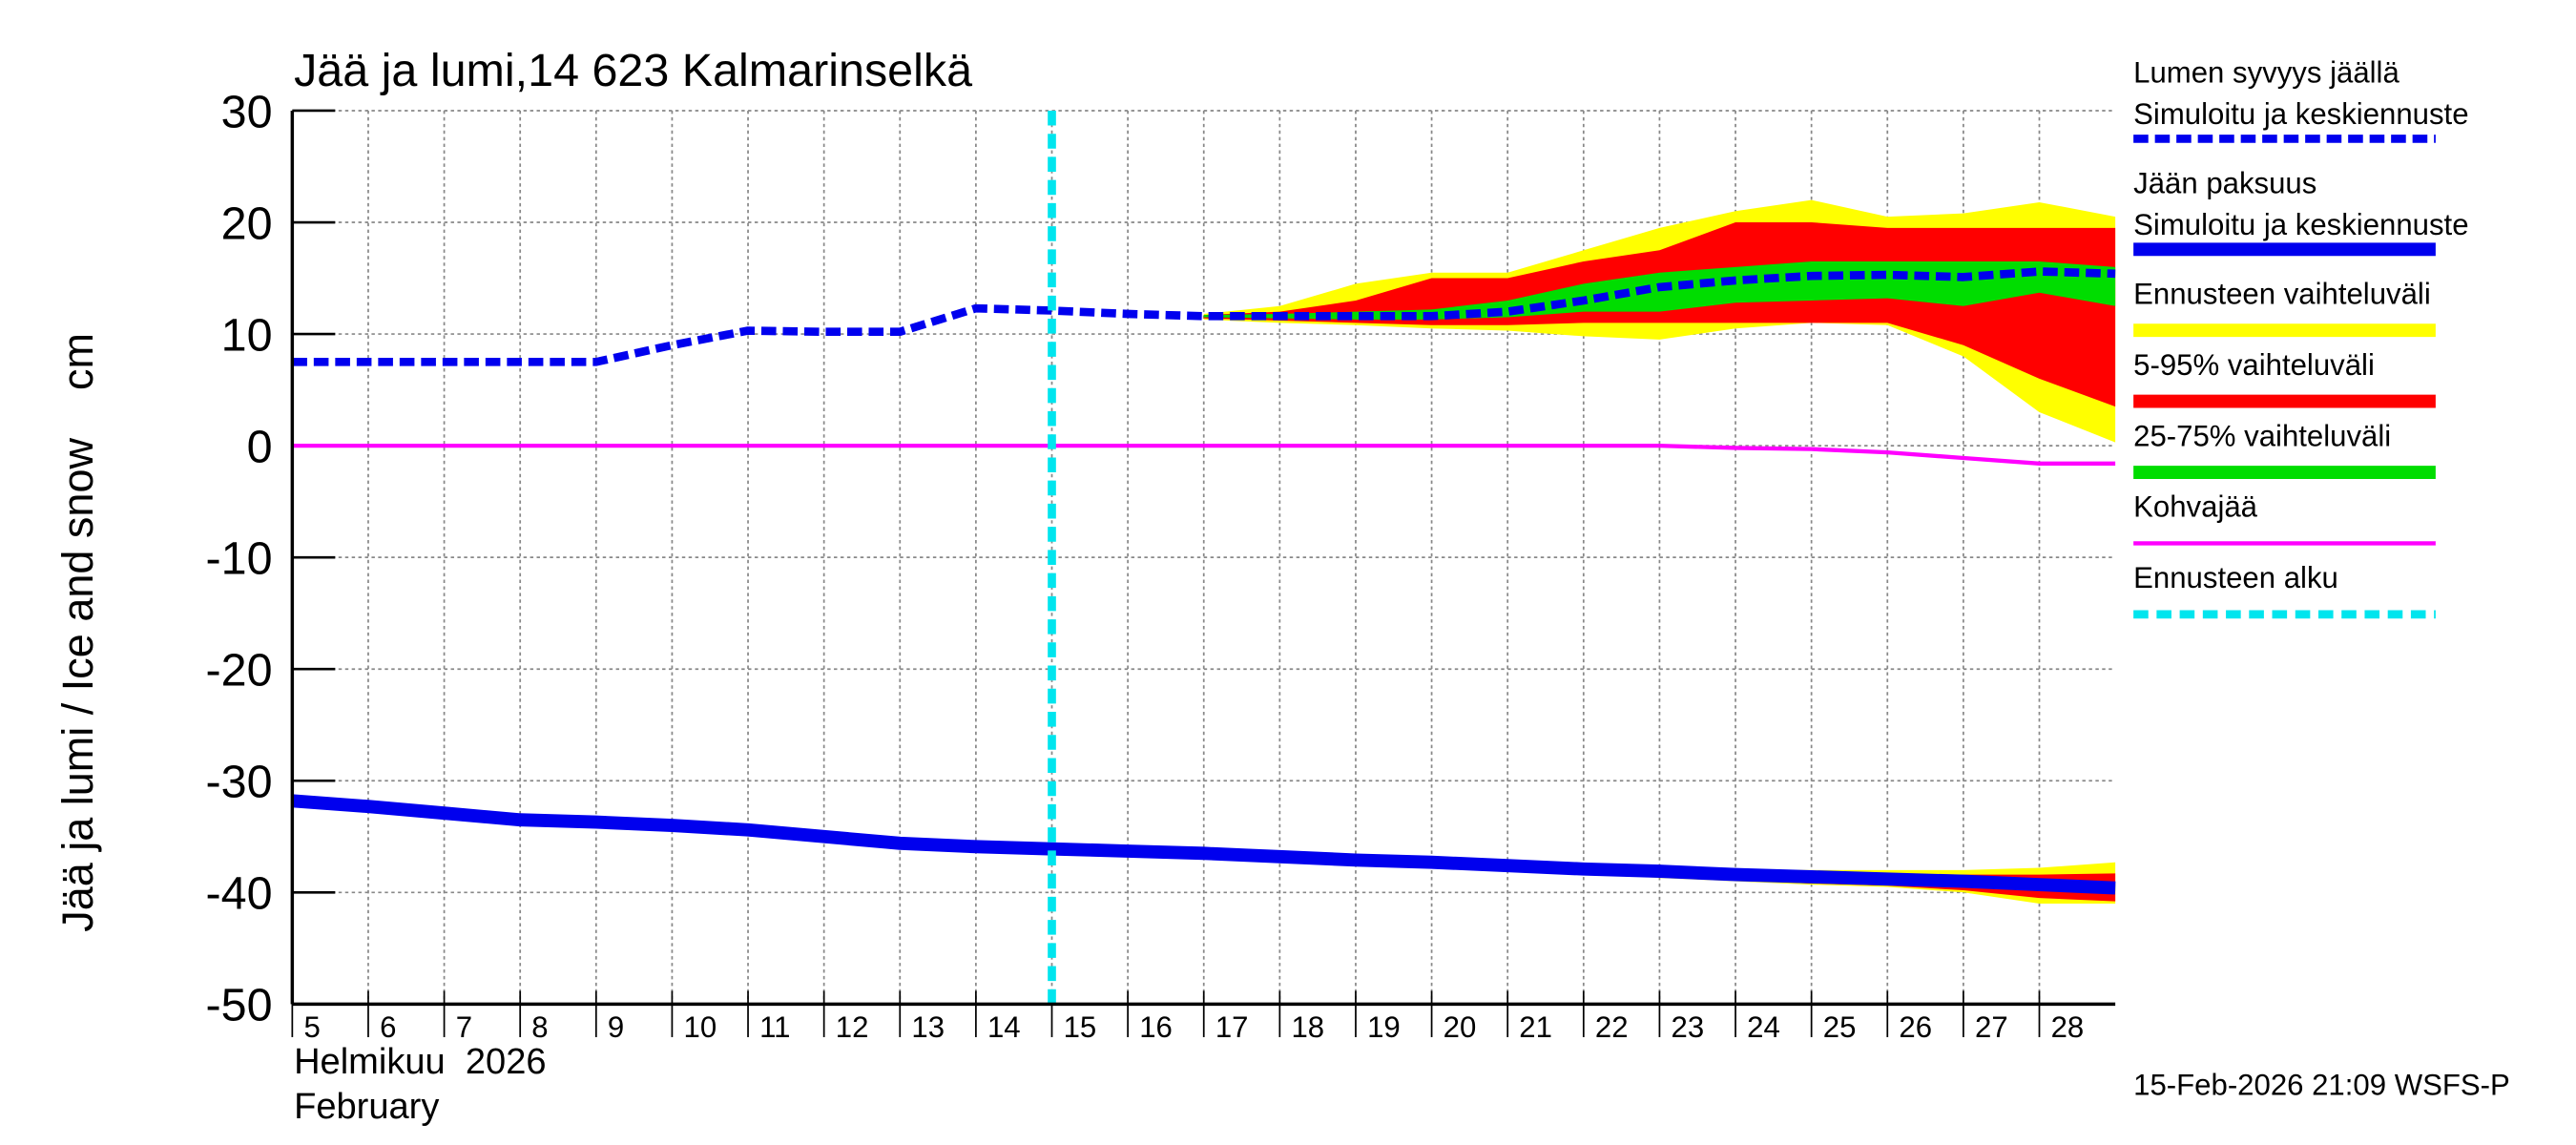  I want to click on x-tick-label: 26, so click(1915, 1027).